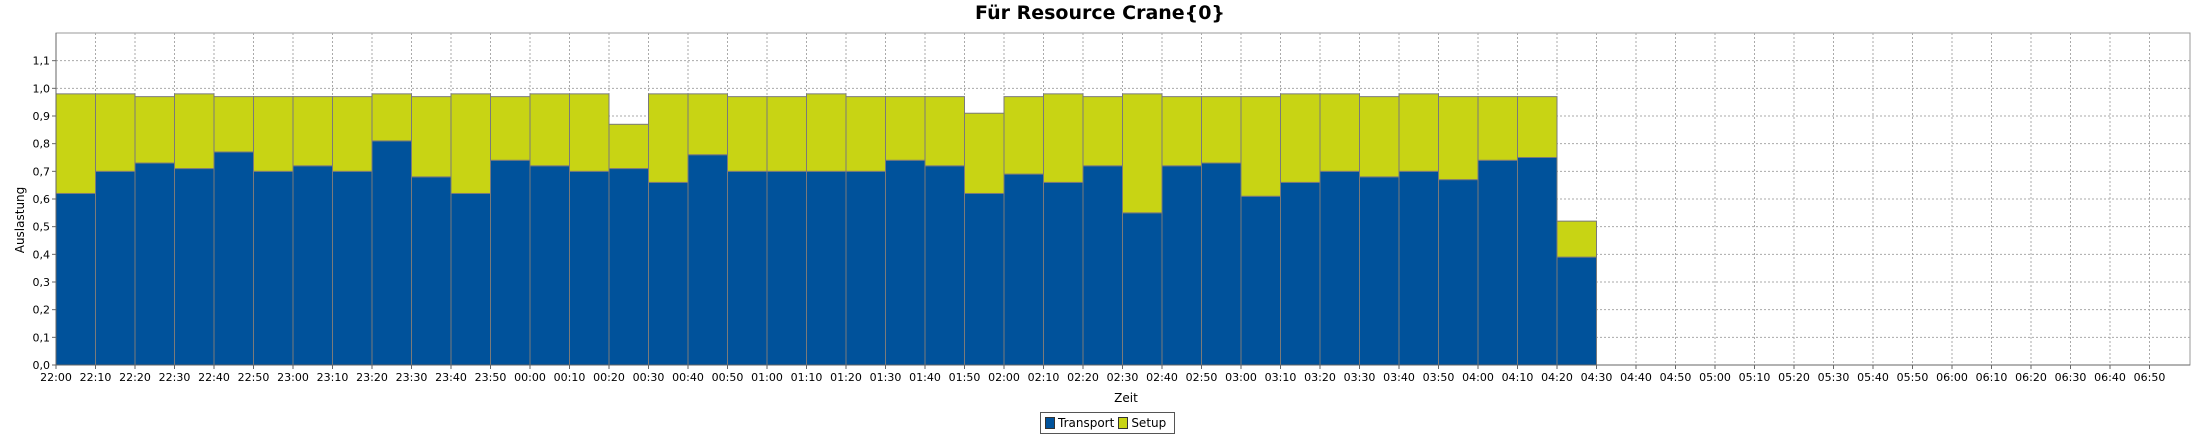  Describe the element at coordinates (42, 227) in the screenshot. I see `y-tick-label: 0,5` at that location.